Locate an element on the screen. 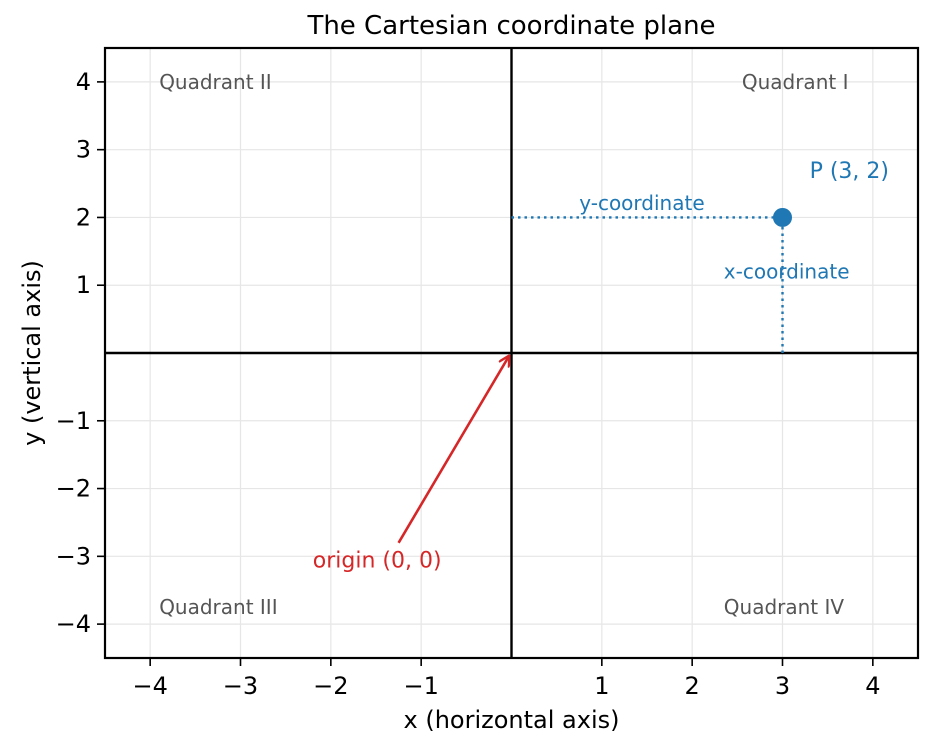 The image size is (931, 751). coordinate-guides is located at coordinates (647, 284).